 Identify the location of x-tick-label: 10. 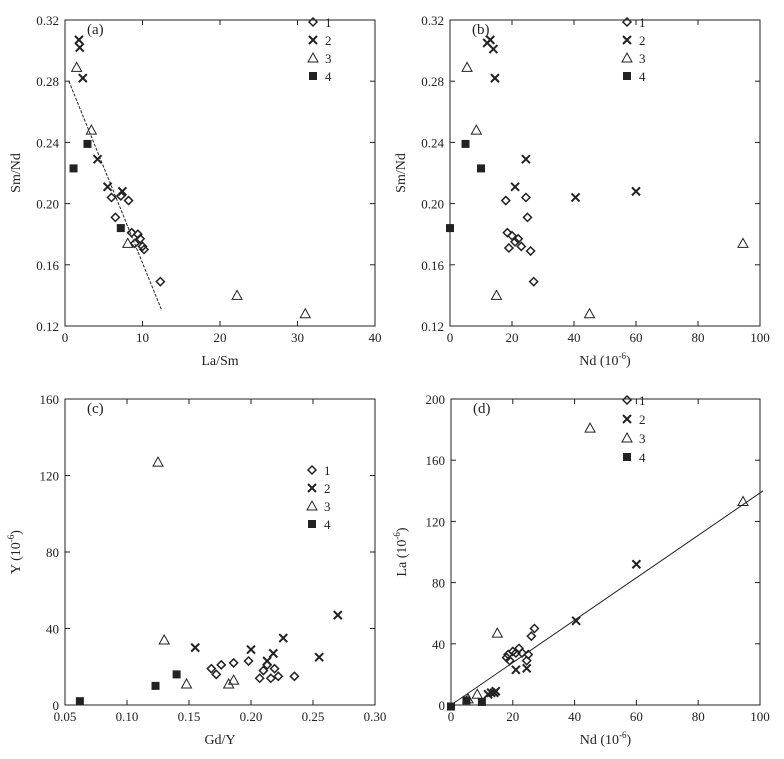
(142, 337).